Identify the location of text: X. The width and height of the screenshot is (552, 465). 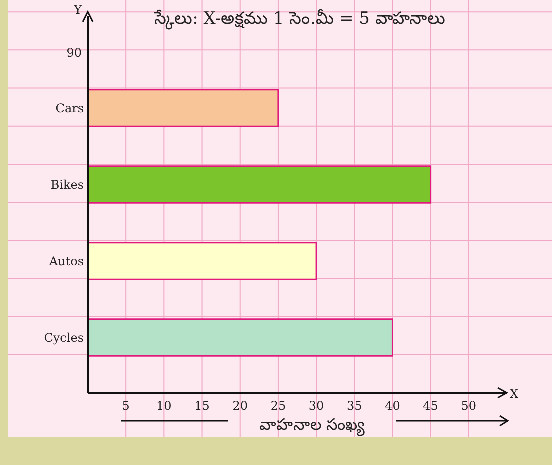
(514, 394).